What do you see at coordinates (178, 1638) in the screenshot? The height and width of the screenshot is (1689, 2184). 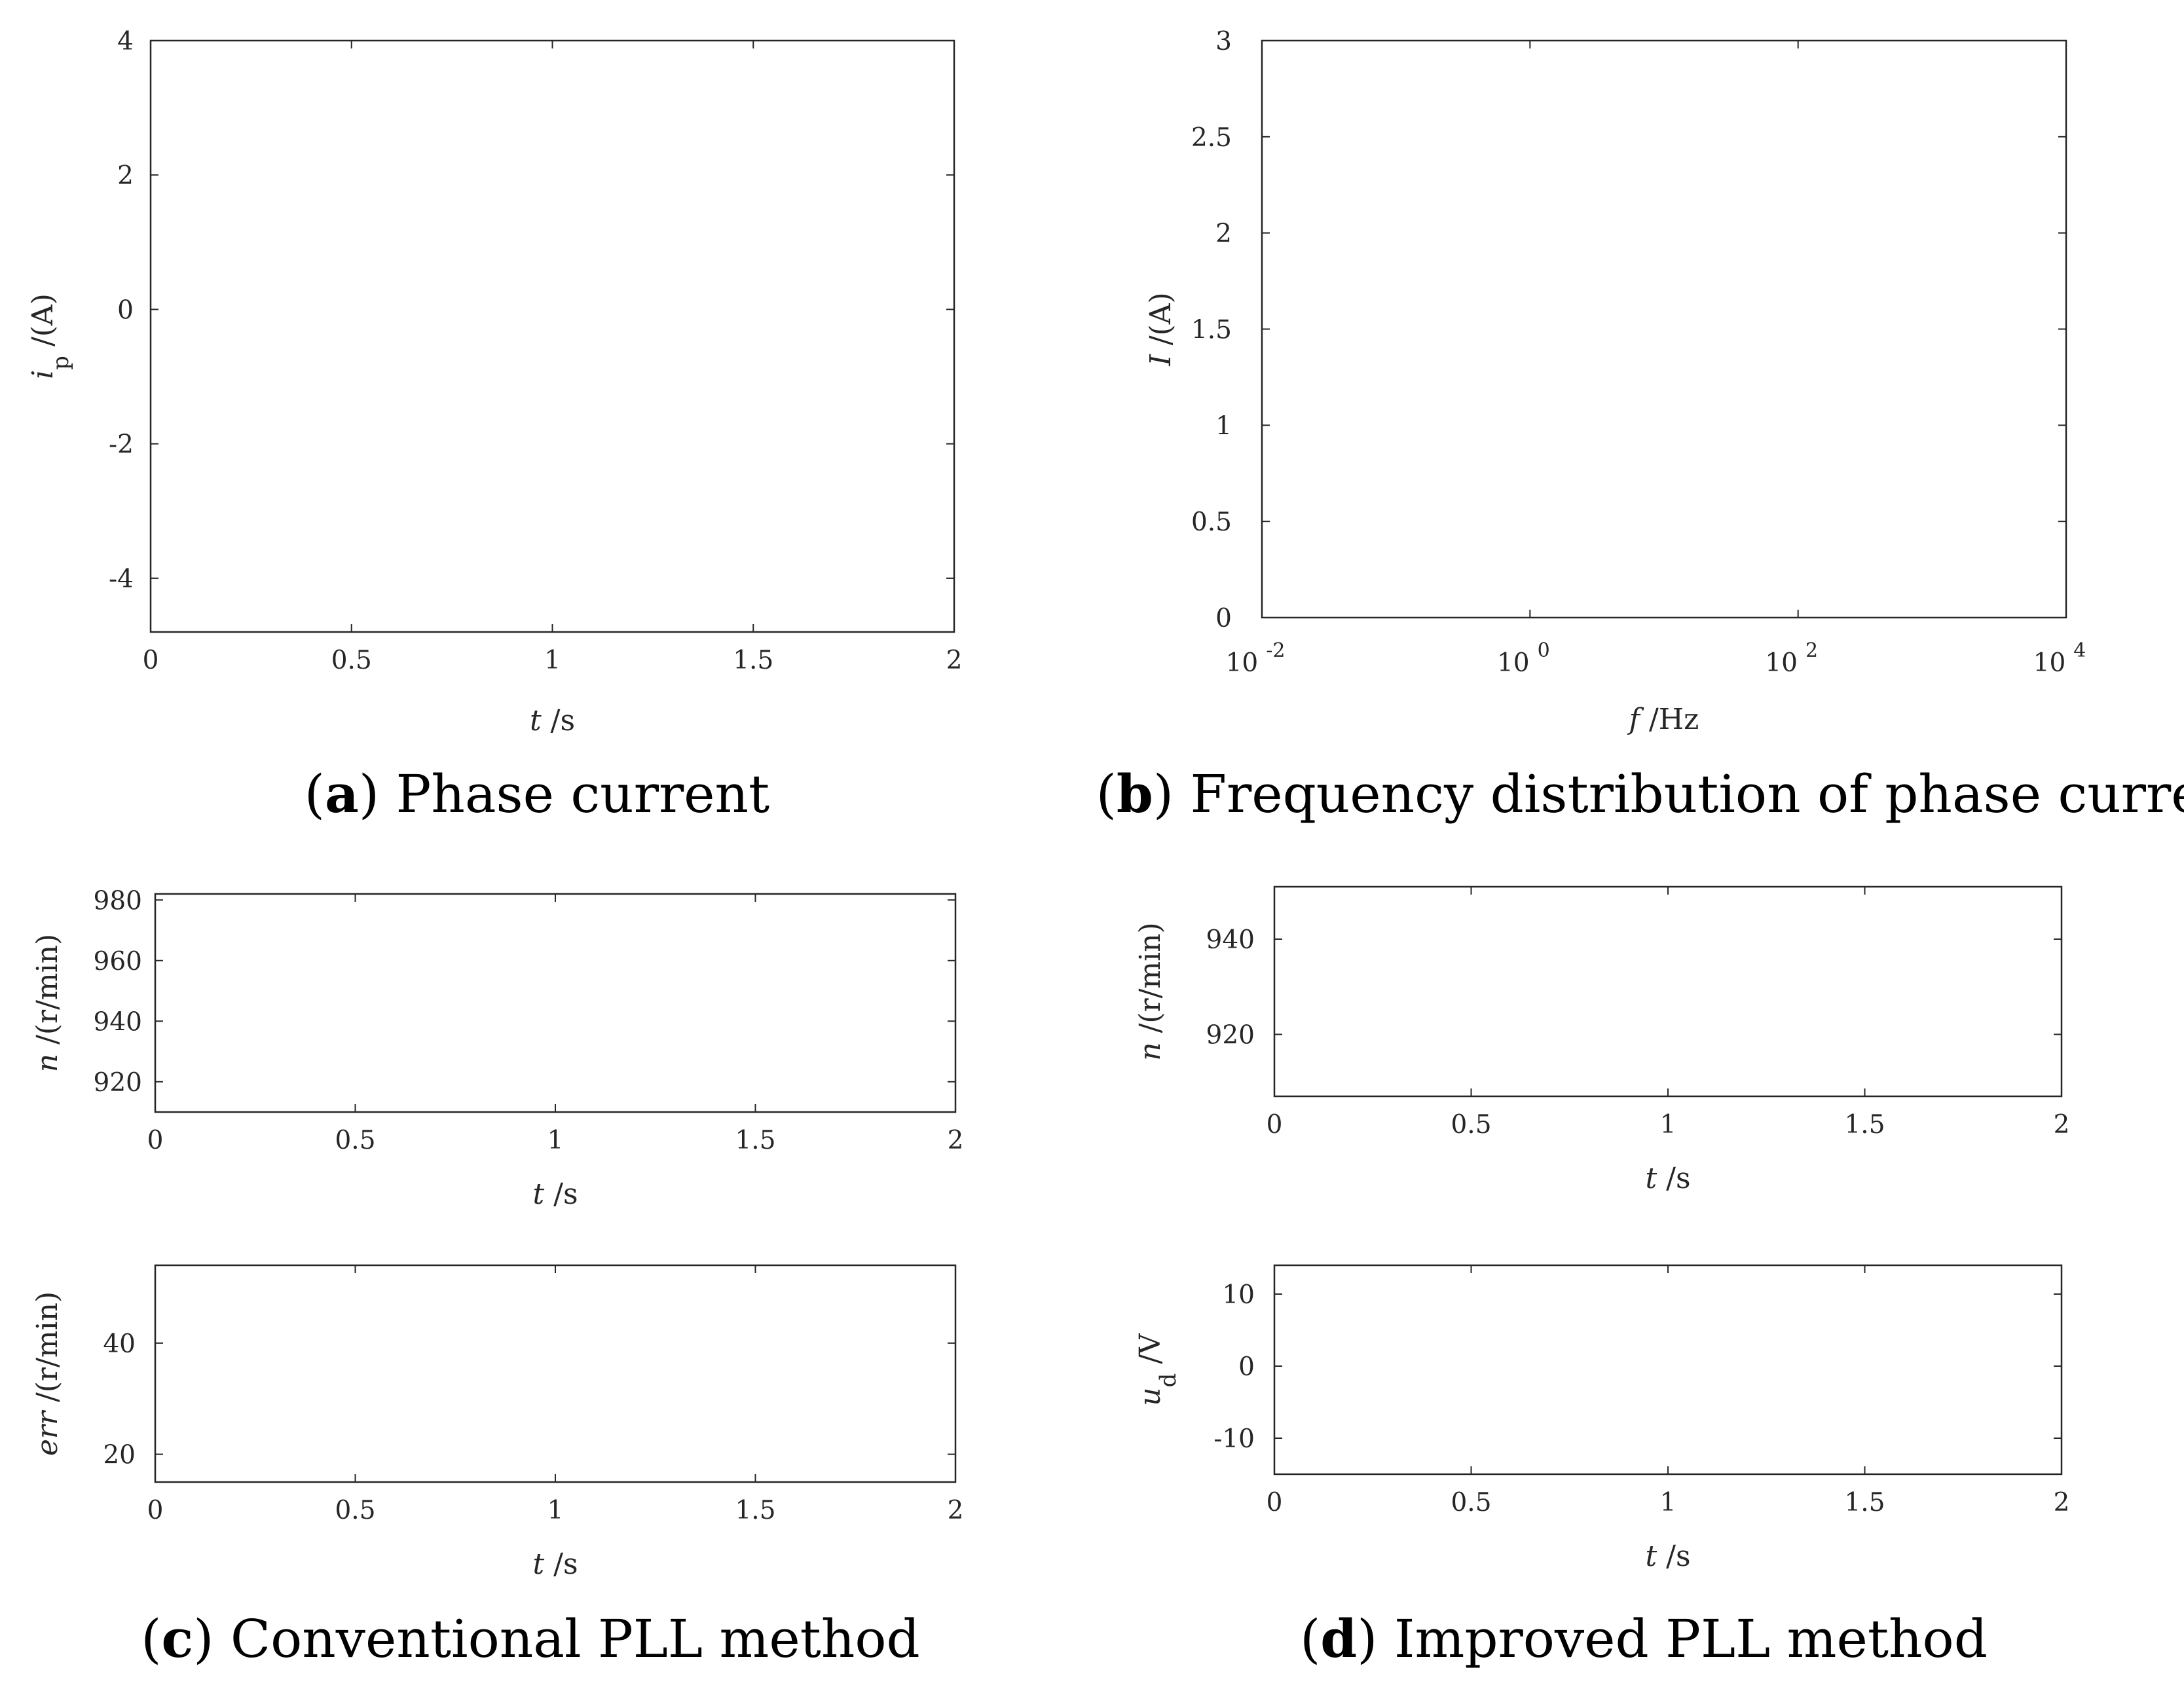 I see `caption-c-letter: c` at bounding box center [178, 1638].